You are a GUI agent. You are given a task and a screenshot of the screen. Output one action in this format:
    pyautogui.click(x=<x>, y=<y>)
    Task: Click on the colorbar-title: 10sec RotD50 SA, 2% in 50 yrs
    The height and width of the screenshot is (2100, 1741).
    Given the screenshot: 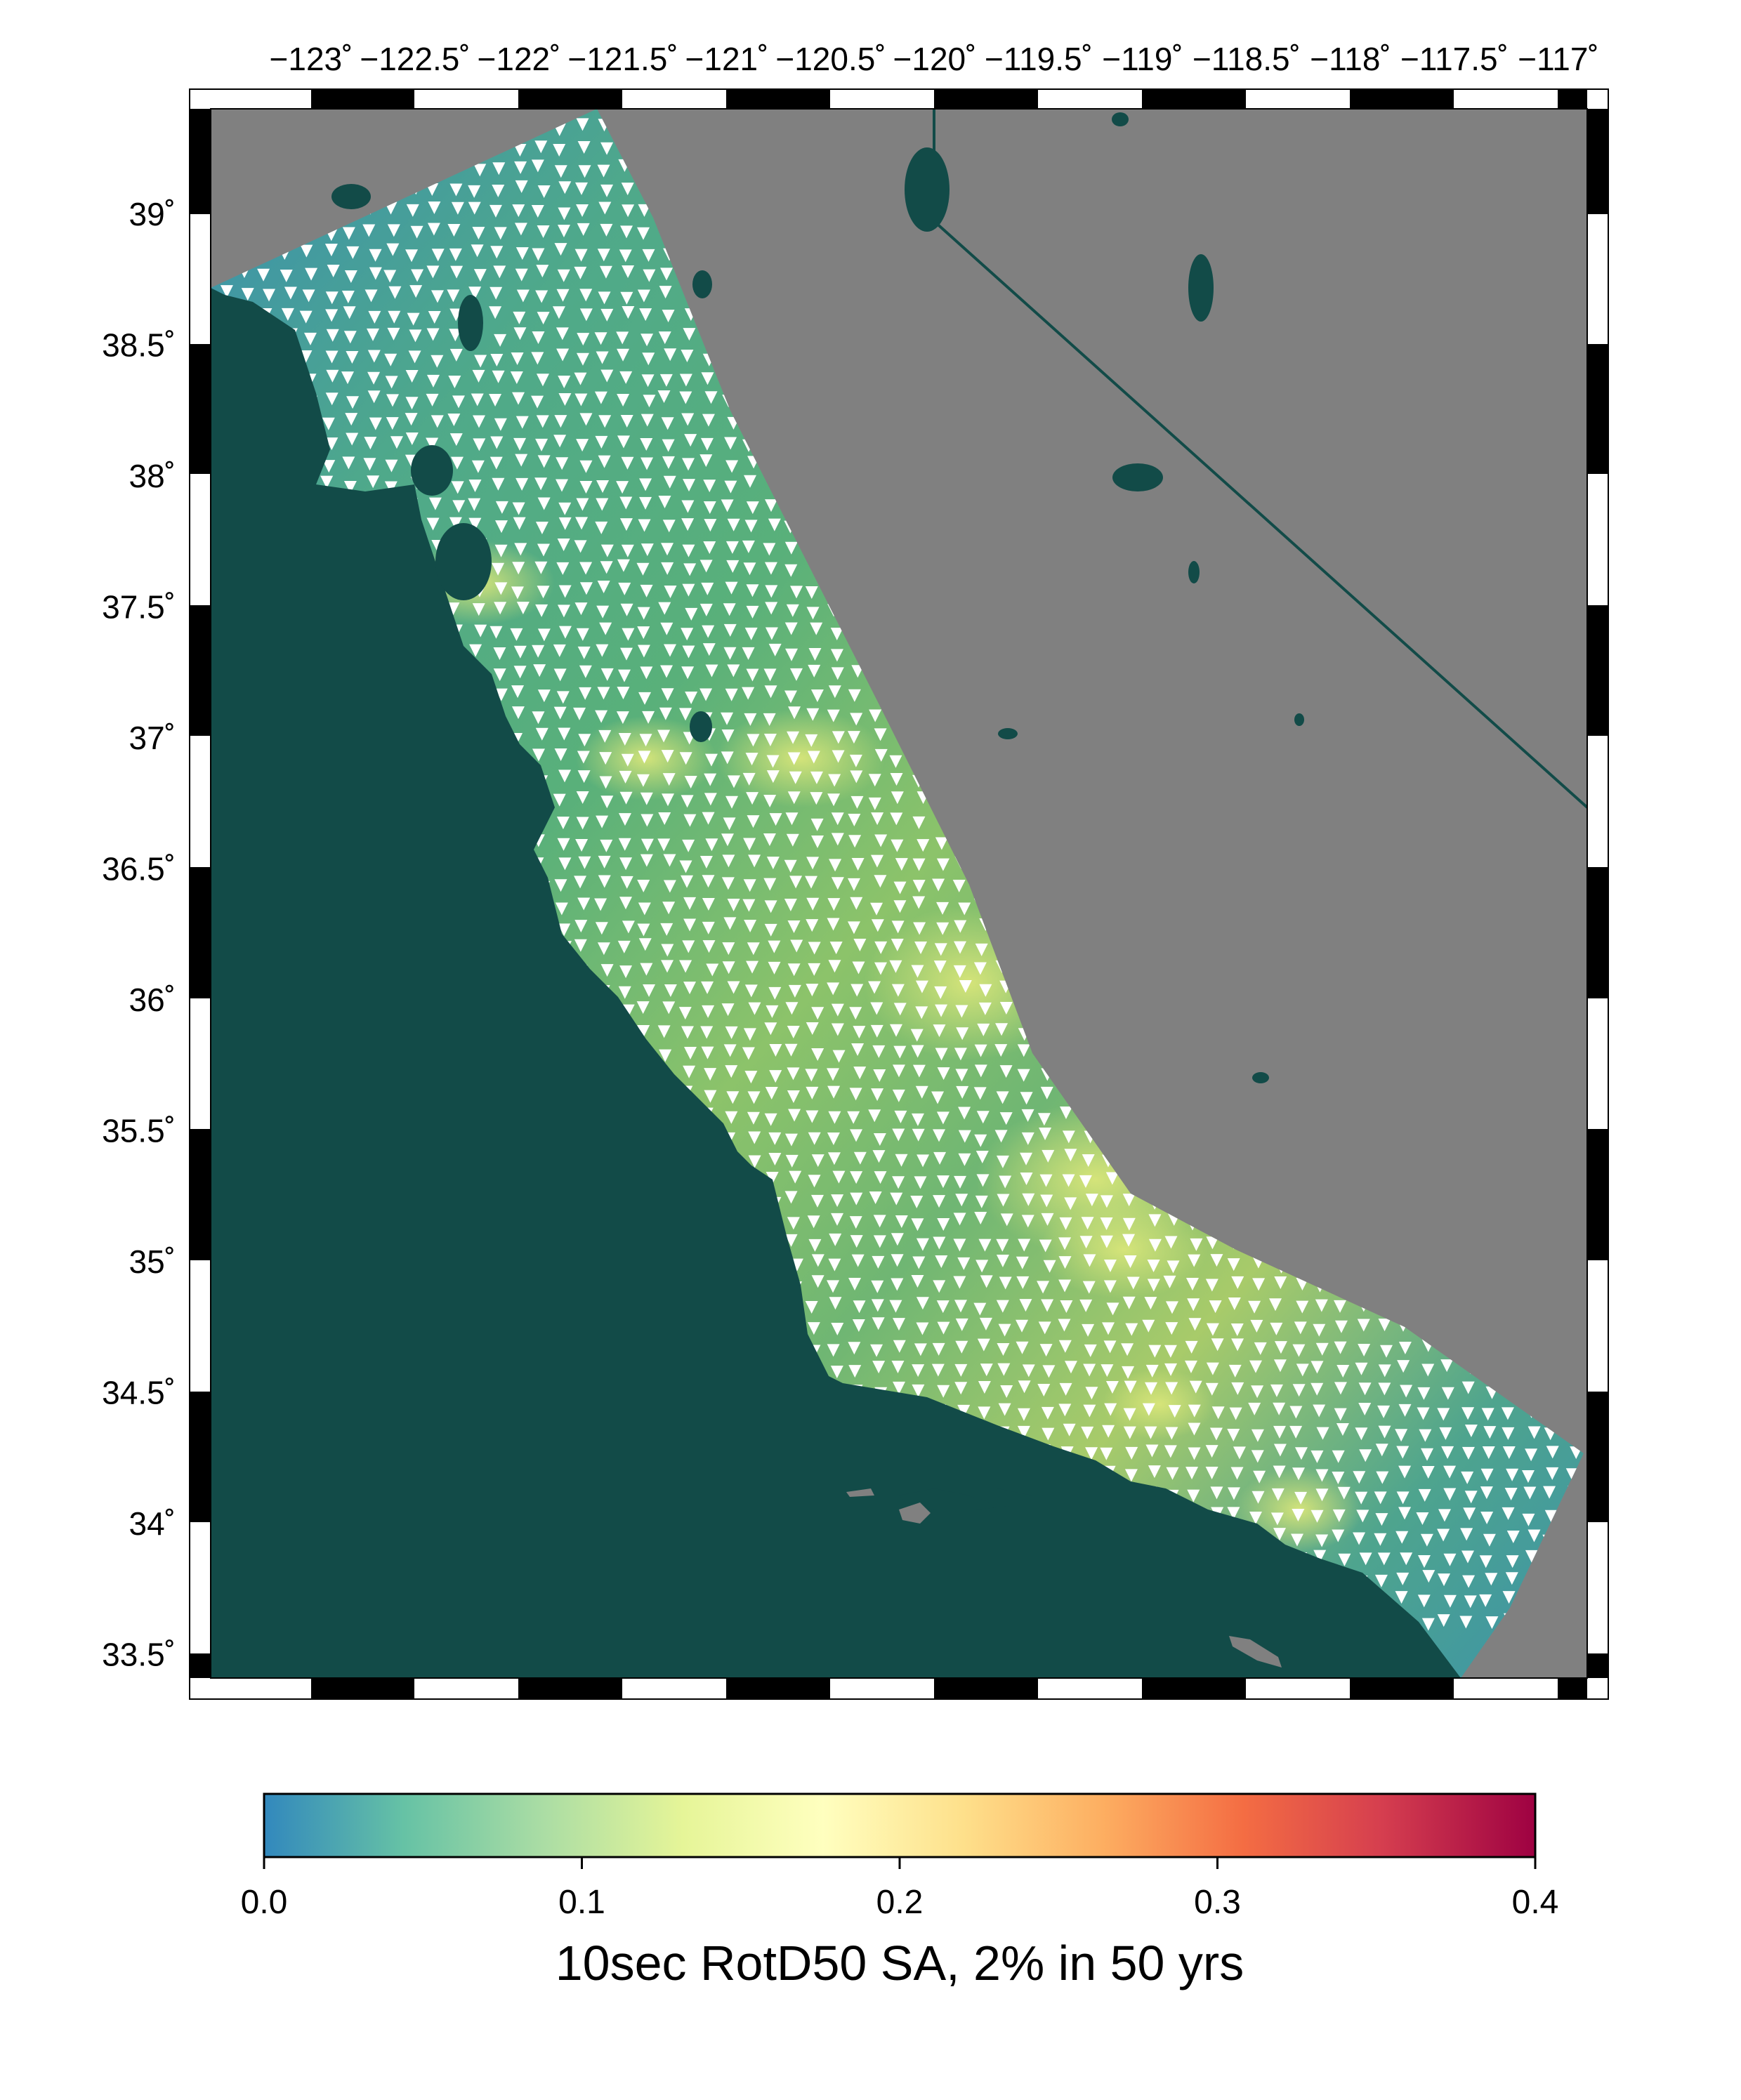 What is the action you would take?
    pyautogui.click(x=900, y=1963)
    